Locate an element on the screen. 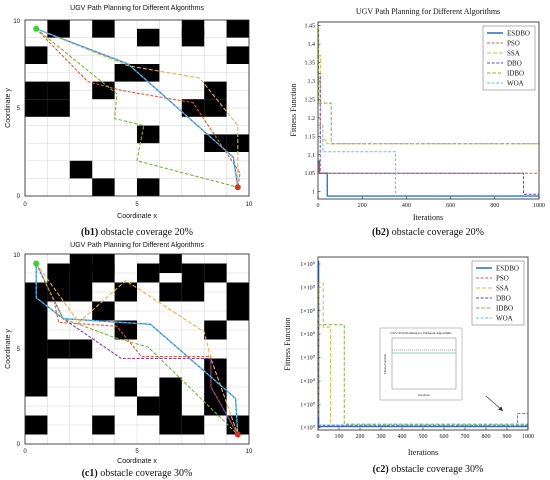 The height and width of the screenshot is (480, 550). c1-path-idbo is located at coordinates (137, 349).